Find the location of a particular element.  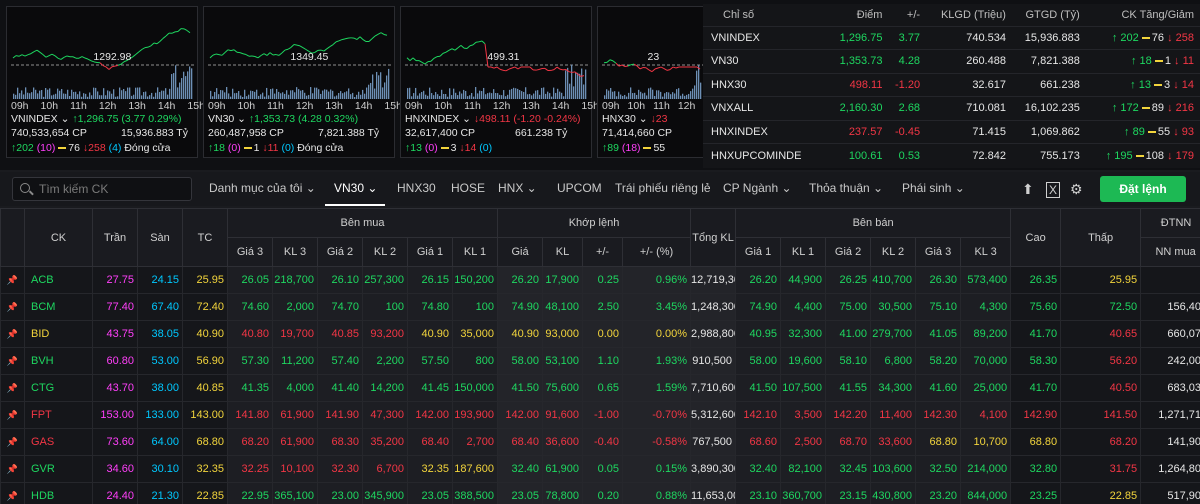

excel-icon: X is located at coordinates (1053, 190).